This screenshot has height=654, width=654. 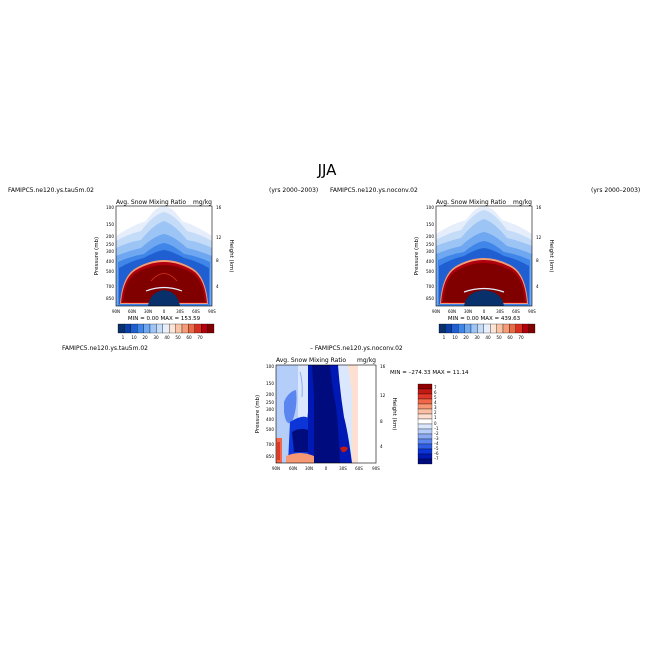 I want to click on svg-text: 12, so click(x=539, y=237).